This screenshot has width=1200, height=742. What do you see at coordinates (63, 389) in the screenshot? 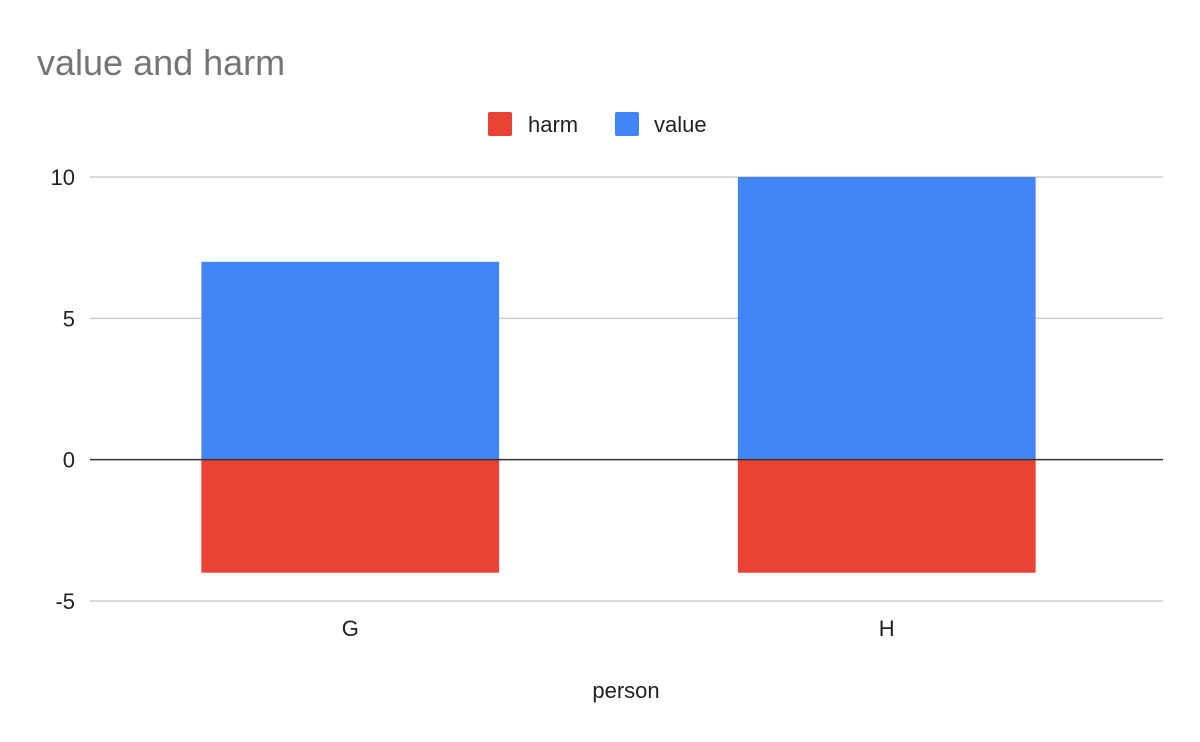
I see `y-axis-ticks: 10 5 0 -5` at bounding box center [63, 389].